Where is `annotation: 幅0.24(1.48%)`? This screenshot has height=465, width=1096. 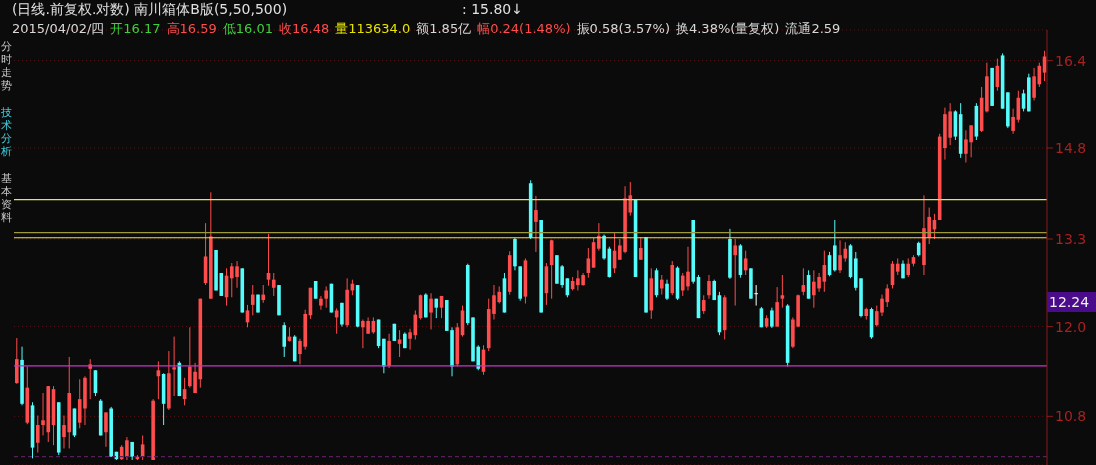 annotation: 幅0.24(1.48%) is located at coordinates (524, 29).